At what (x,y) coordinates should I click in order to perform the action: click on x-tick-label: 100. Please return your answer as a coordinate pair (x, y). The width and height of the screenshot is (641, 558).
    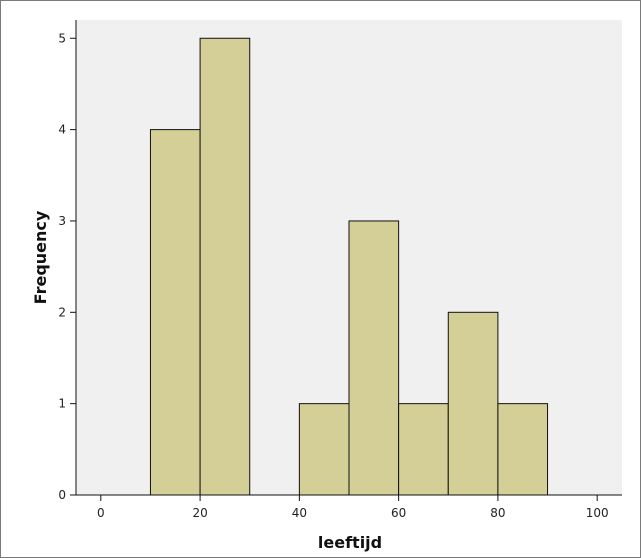
    Looking at the image, I should click on (597, 513).